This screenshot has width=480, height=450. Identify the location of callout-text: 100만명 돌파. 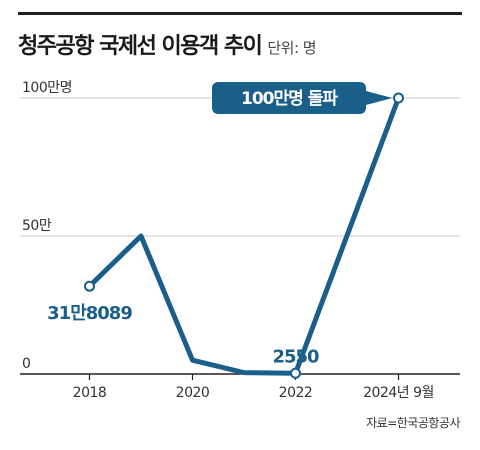
(289, 99).